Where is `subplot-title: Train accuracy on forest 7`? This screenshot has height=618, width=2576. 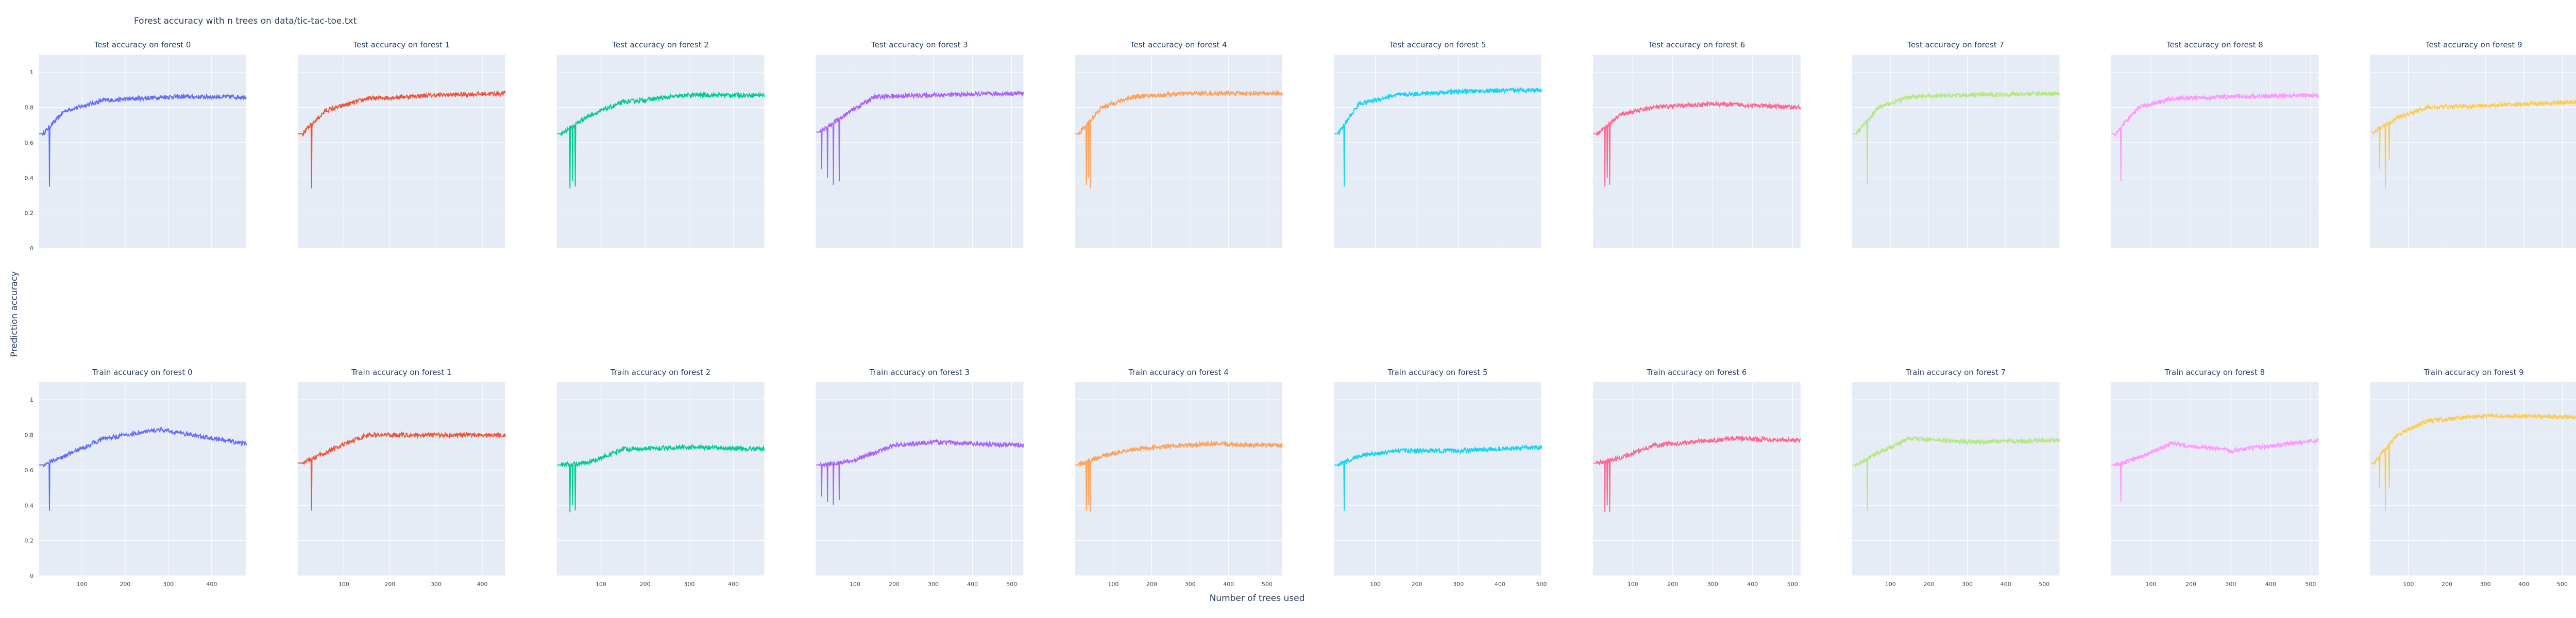
subplot-title: Train accuracy on forest 7 is located at coordinates (1955, 373).